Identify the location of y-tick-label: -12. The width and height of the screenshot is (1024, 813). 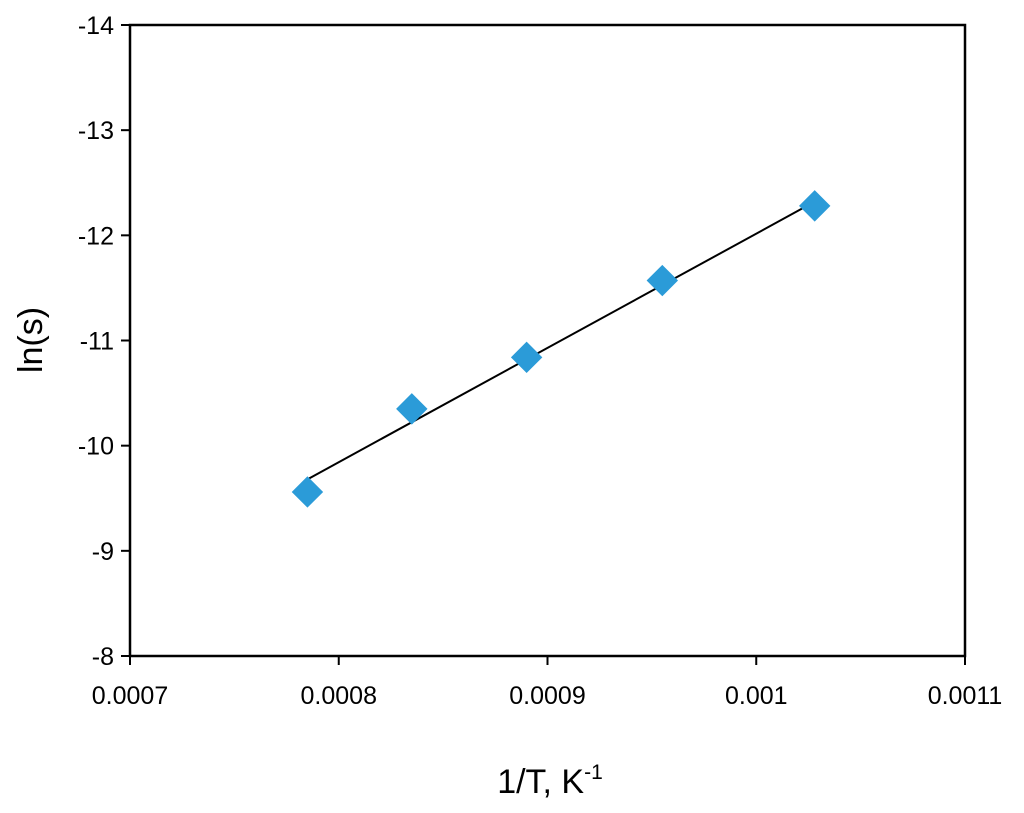
(96, 236).